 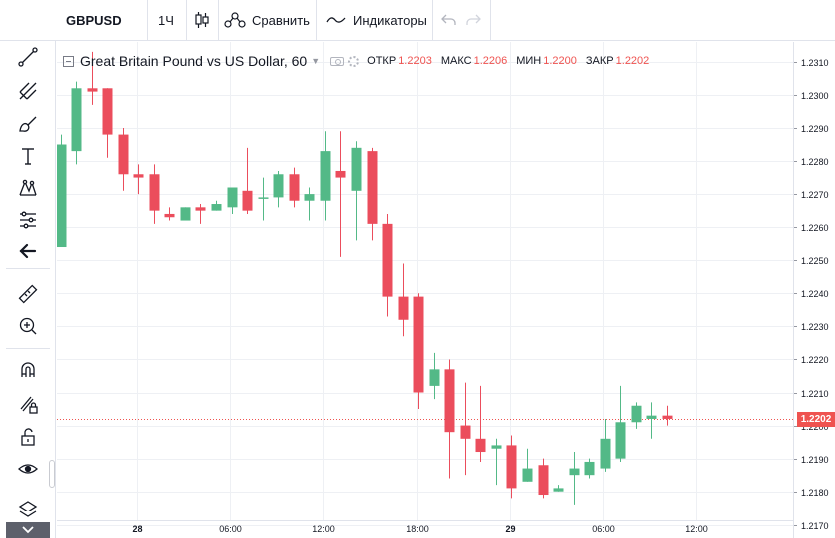 What do you see at coordinates (166, 20) in the screenshot?
I see `interval-button: 1Ч` at bounding box center [166, 20].